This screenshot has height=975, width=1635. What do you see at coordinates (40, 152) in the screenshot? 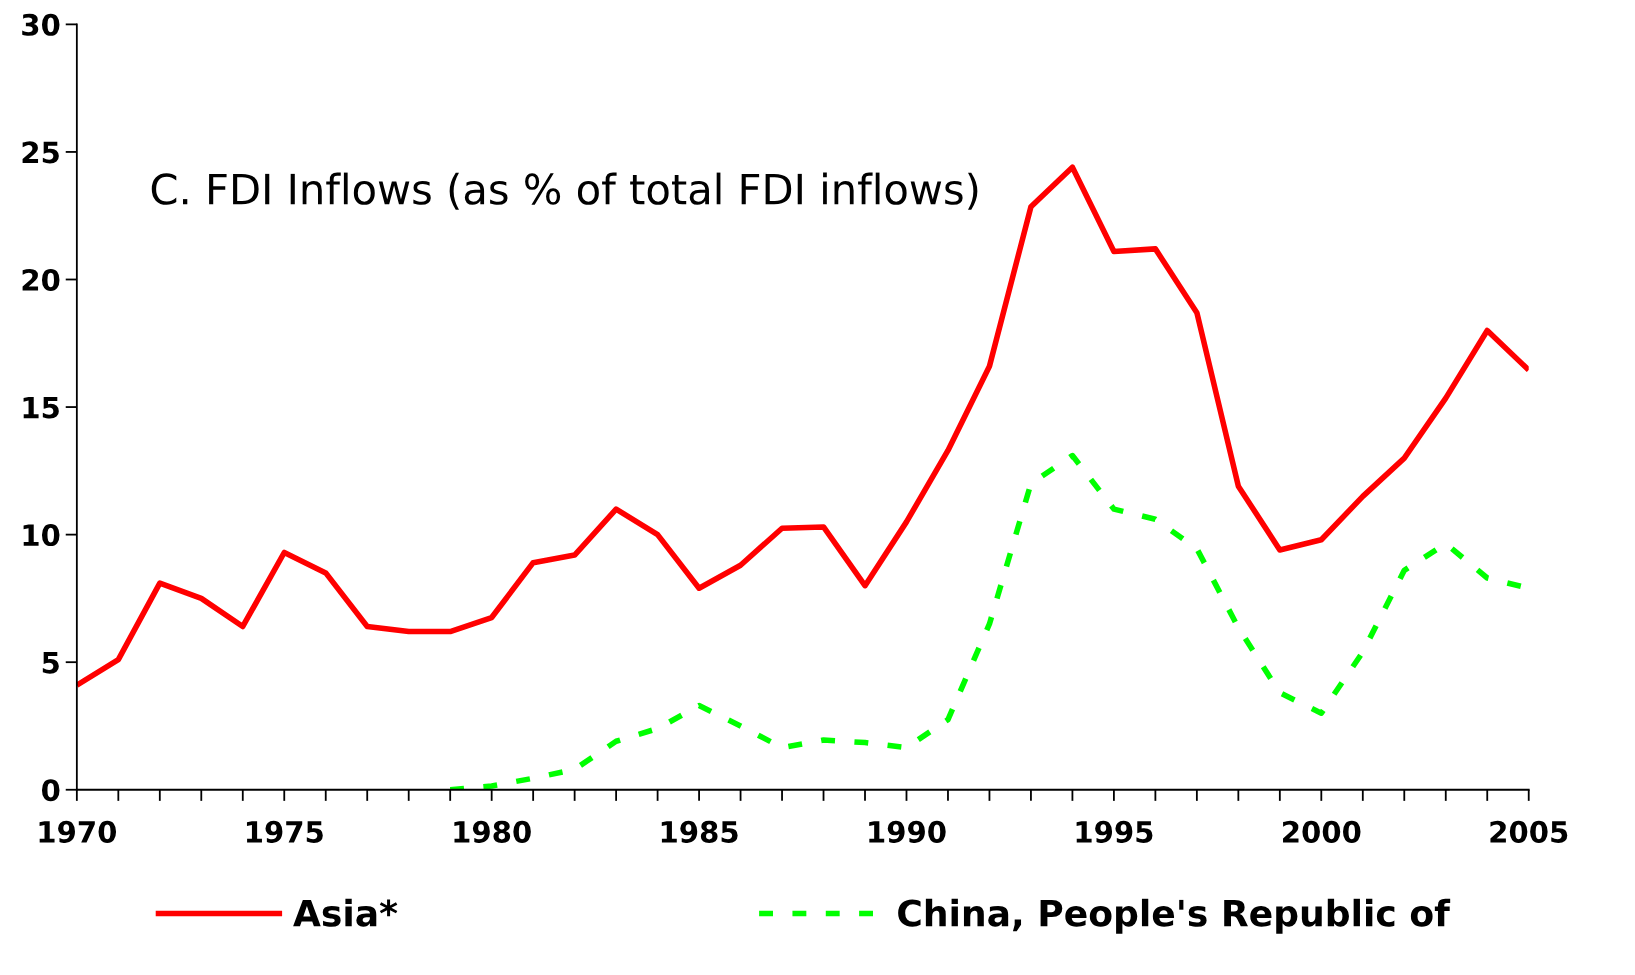
I see `y-tick-label: 25` at bounding box center [40, 152].